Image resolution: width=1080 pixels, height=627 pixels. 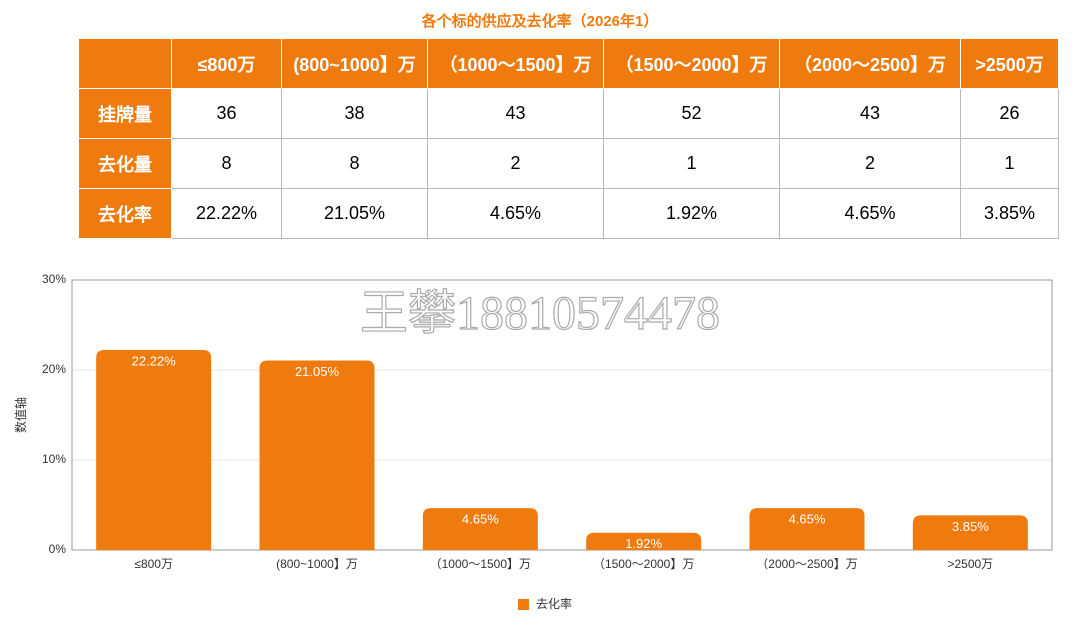 I want to click on table-title: 各个标的供应及去化率（2026年1）, so click(x=540, y=21).